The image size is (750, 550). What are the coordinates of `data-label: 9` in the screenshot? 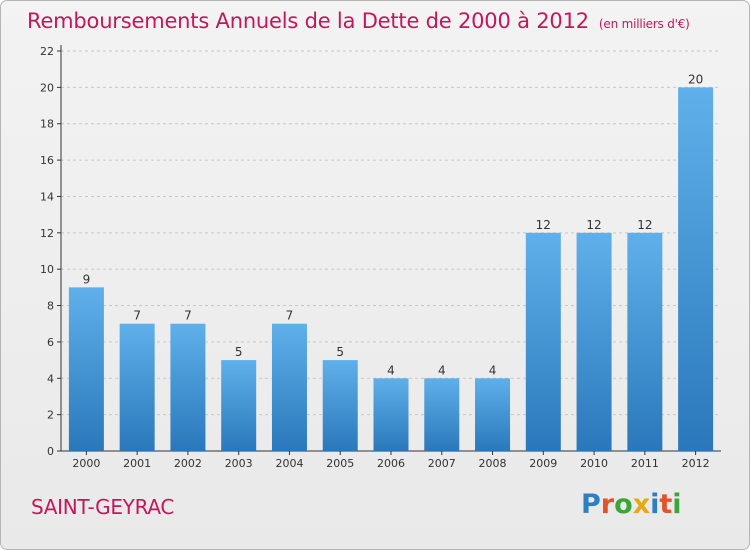 It's located at (87, 279).